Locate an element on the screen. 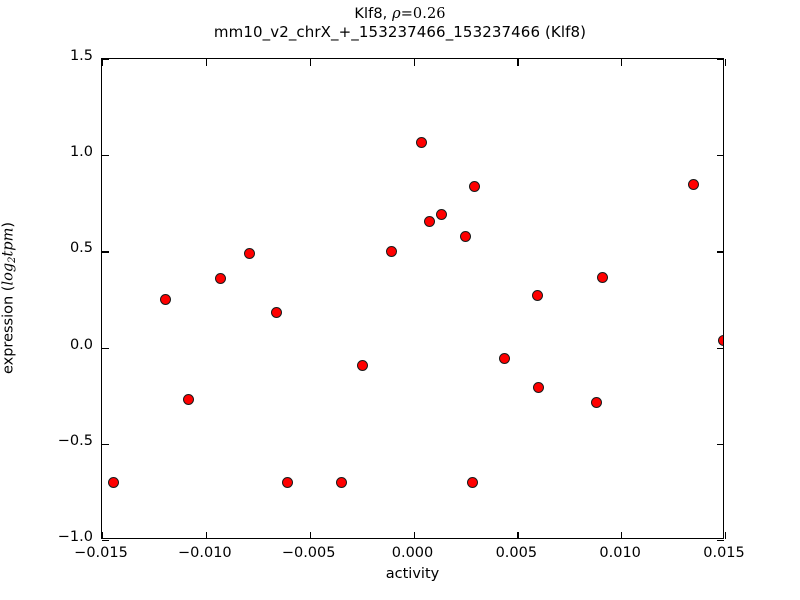 This screenshot has height=600, width=800. rho-value: =0.26 is located at coordinates (423, 14).